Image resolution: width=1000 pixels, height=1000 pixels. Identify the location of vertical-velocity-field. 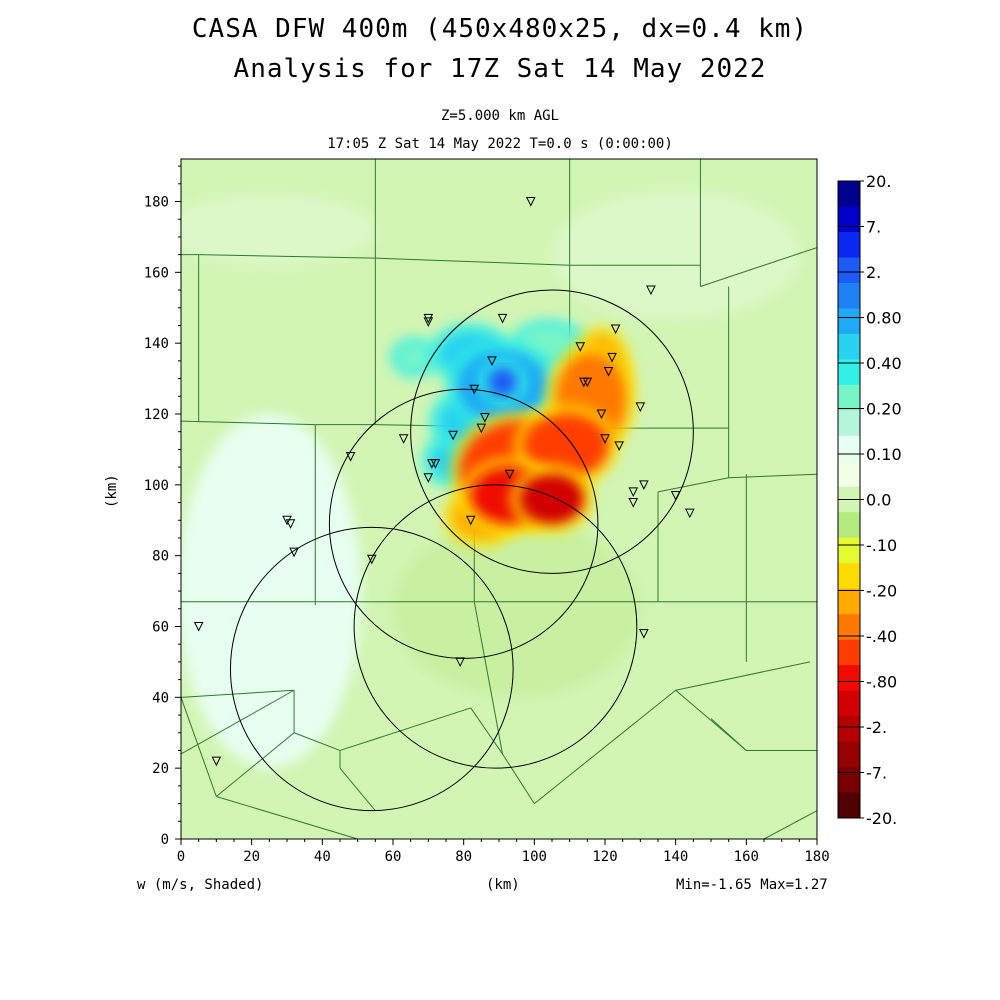
(513, 433).